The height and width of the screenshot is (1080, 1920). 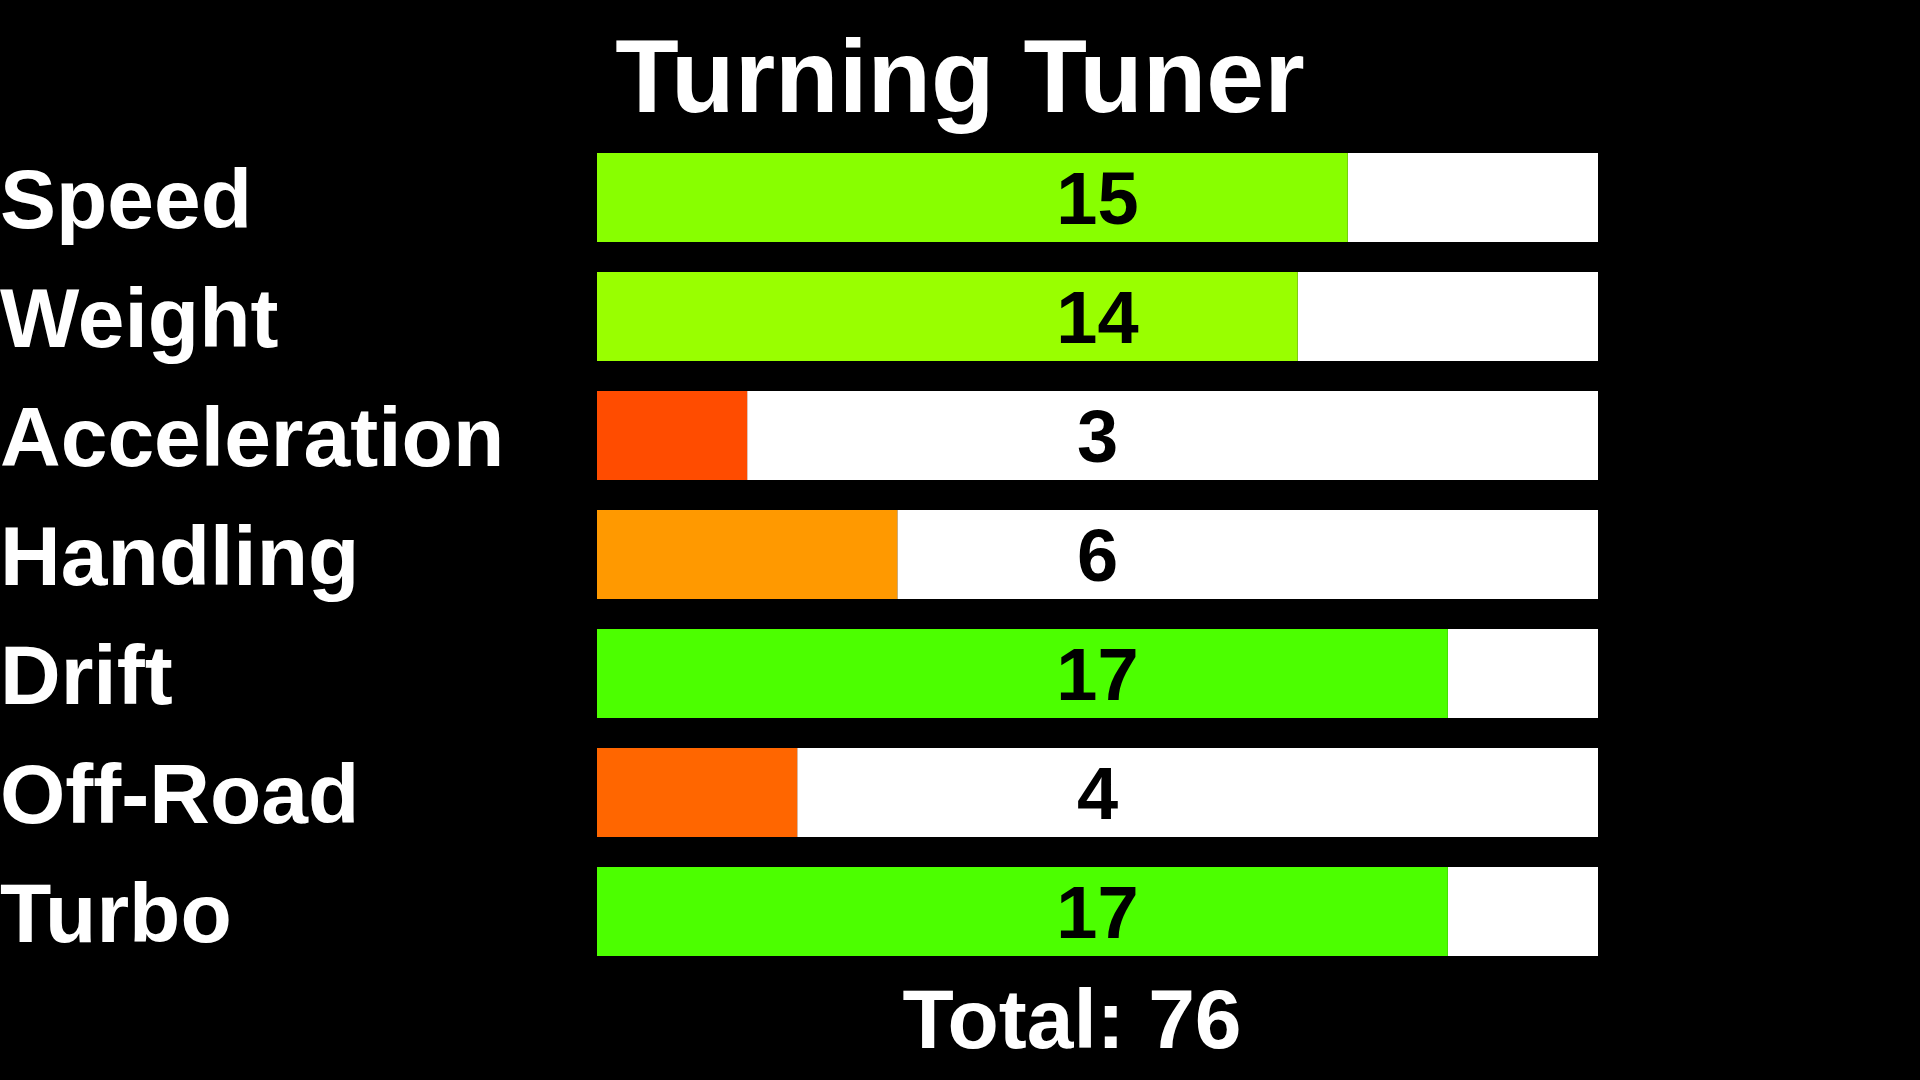 I want to click on data-label: 4, so click(x=1097, y=794).